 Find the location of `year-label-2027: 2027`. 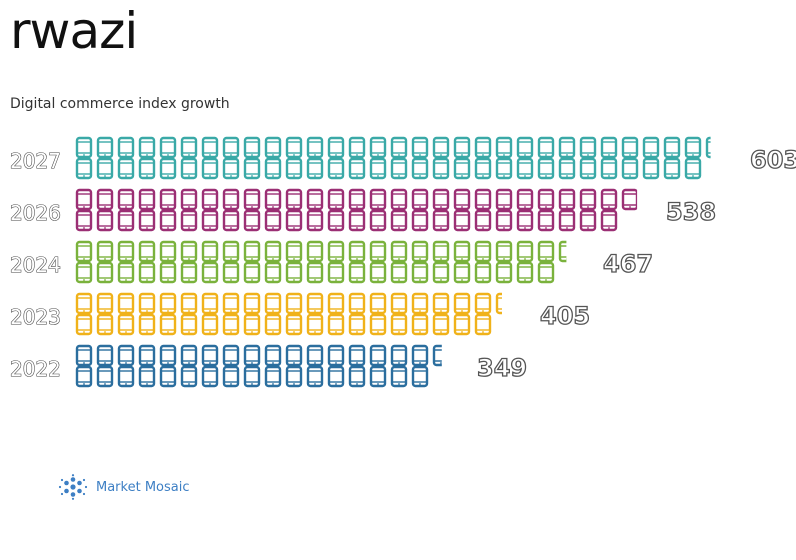

year-label-2027: 2027 is located at coordinates (35, 161).